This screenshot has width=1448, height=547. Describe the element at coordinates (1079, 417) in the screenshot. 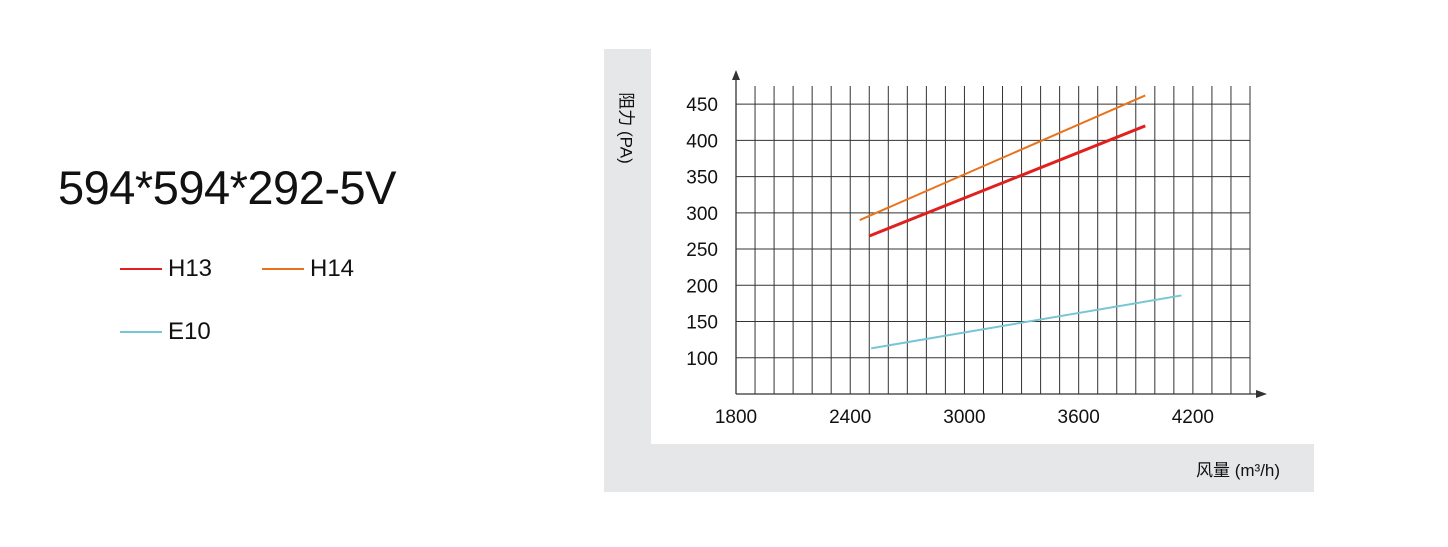

I see `x-tick-label: 3600` at that location.